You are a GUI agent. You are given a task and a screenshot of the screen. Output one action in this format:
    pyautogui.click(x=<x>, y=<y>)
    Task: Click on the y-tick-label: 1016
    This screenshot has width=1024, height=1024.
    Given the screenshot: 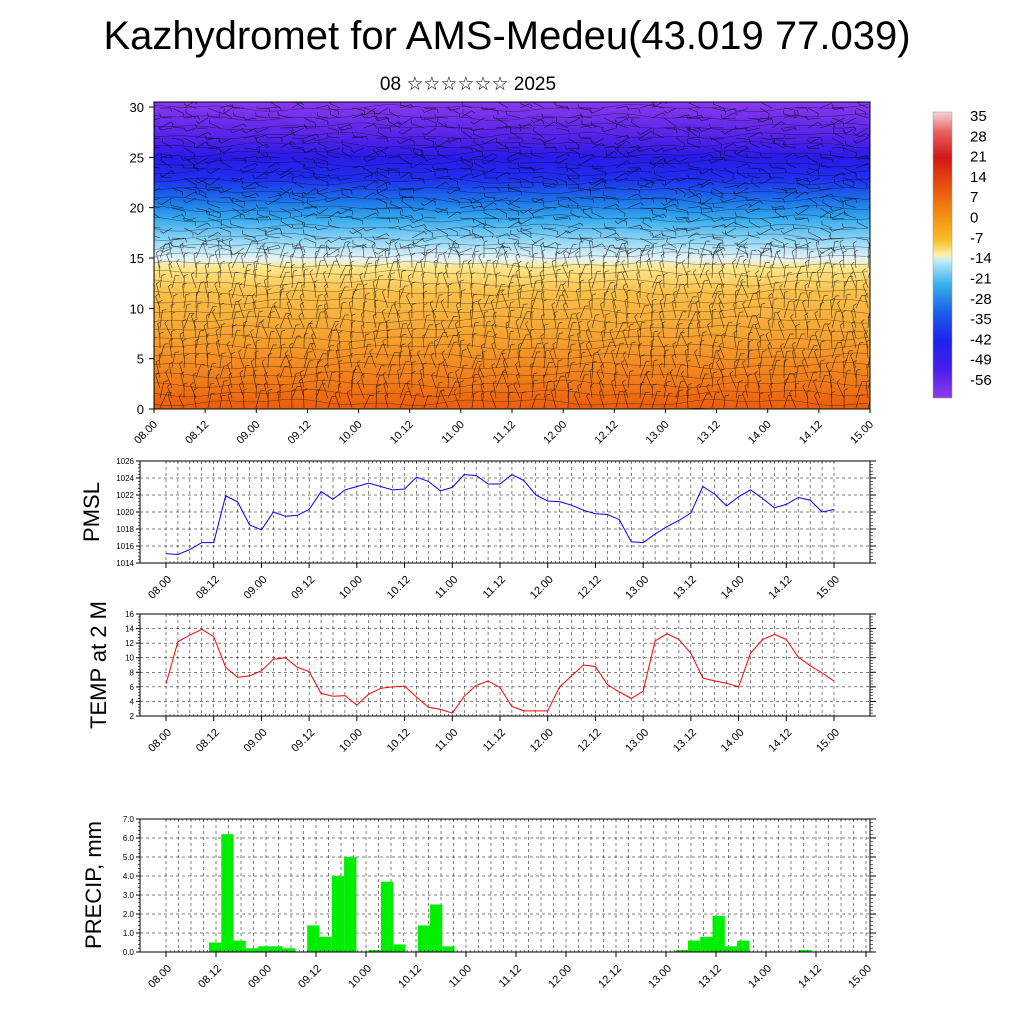 What is the action you would take?
    pyautogui.click(x=125, y=546)
    